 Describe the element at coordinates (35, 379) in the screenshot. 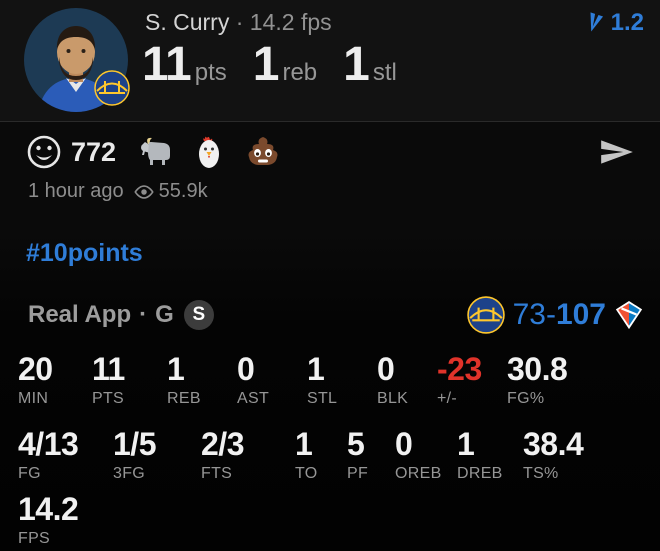

I see `stat-cell-min: 20 MIN` at that location.